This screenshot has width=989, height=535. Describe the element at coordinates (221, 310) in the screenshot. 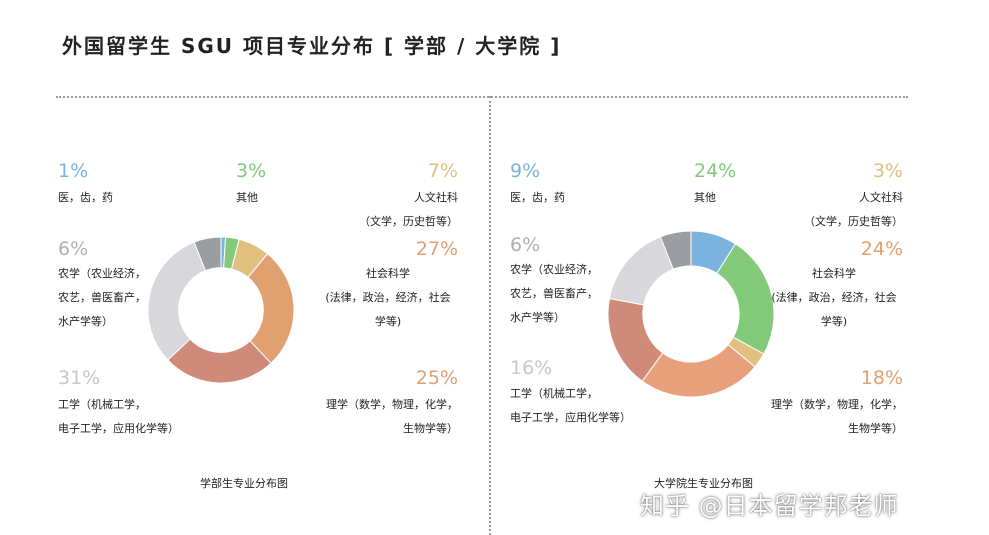

I see `undergrad-donut` at that location.